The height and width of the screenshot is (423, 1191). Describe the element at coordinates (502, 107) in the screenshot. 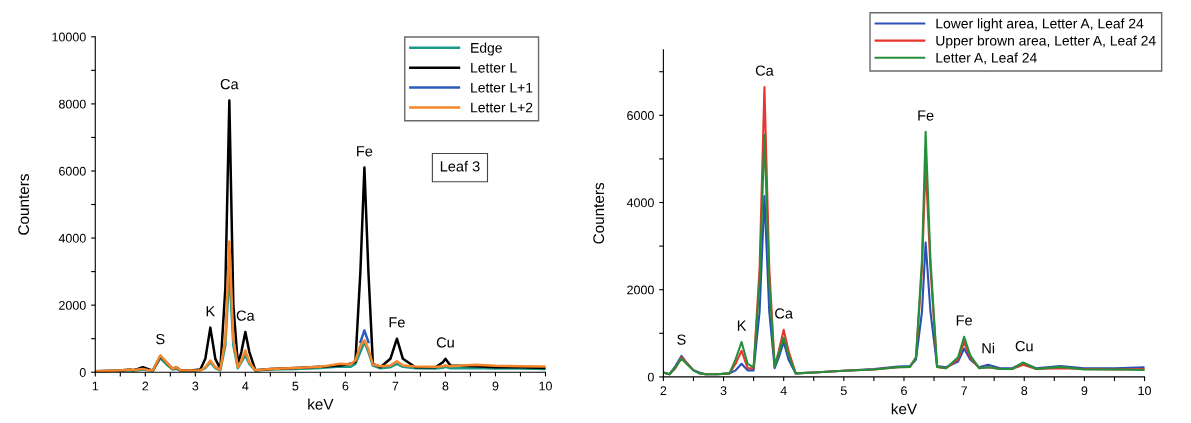

I see `legend-label: Letter L+2` at that location.